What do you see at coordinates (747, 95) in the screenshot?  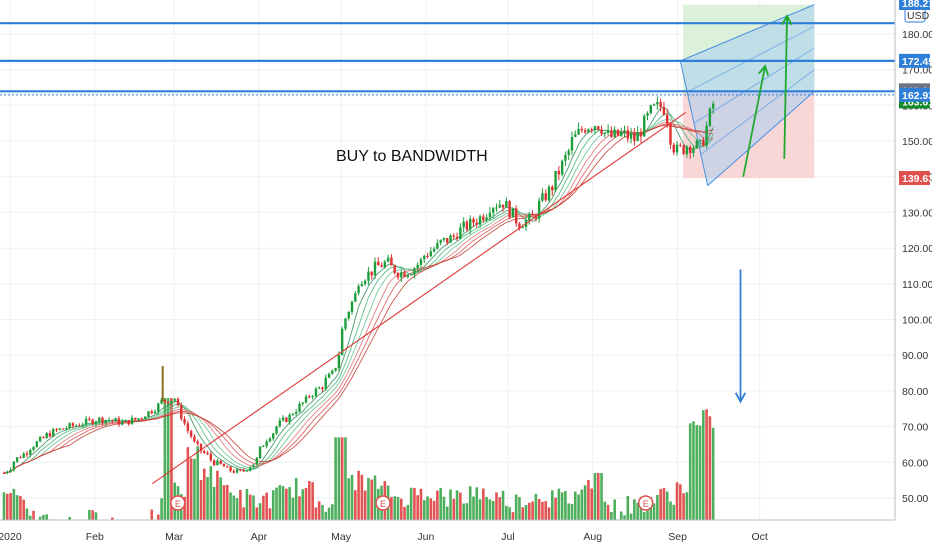 I see `channel-fill` at bounding box center [747, 95].